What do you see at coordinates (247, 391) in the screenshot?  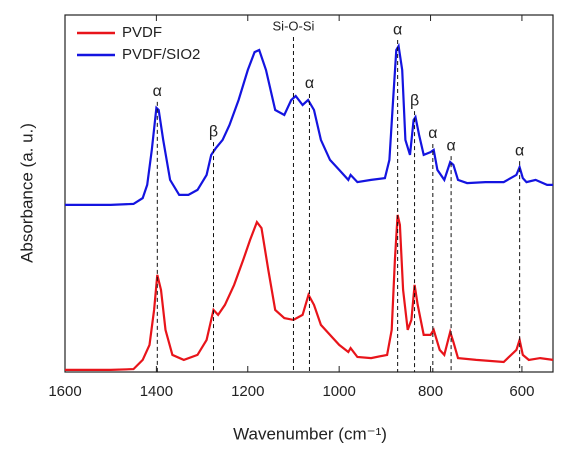 I see `x-tick-label: 1200` at bounding box center [247, 391].